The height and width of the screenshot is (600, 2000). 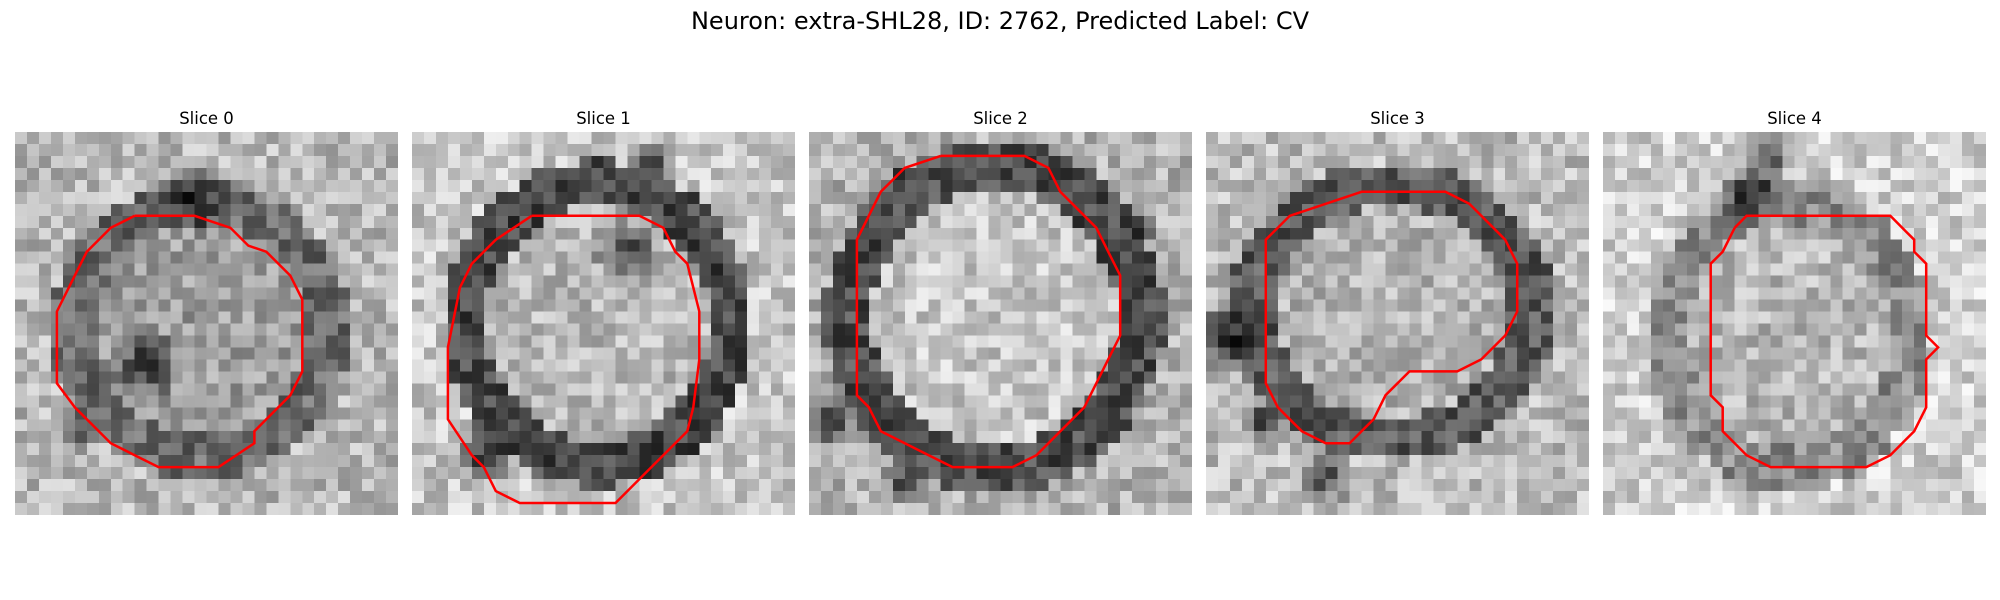 I want to click on slice-panel-3: Slice 3, so click(x=1397, y=311).